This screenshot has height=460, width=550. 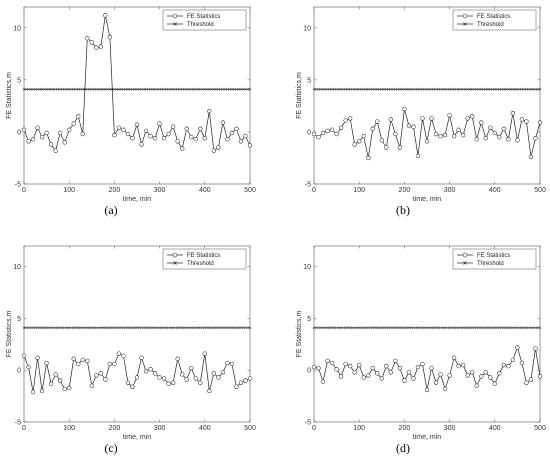 I want to click on x-tick-label: 0, so click(x=314, y=428).